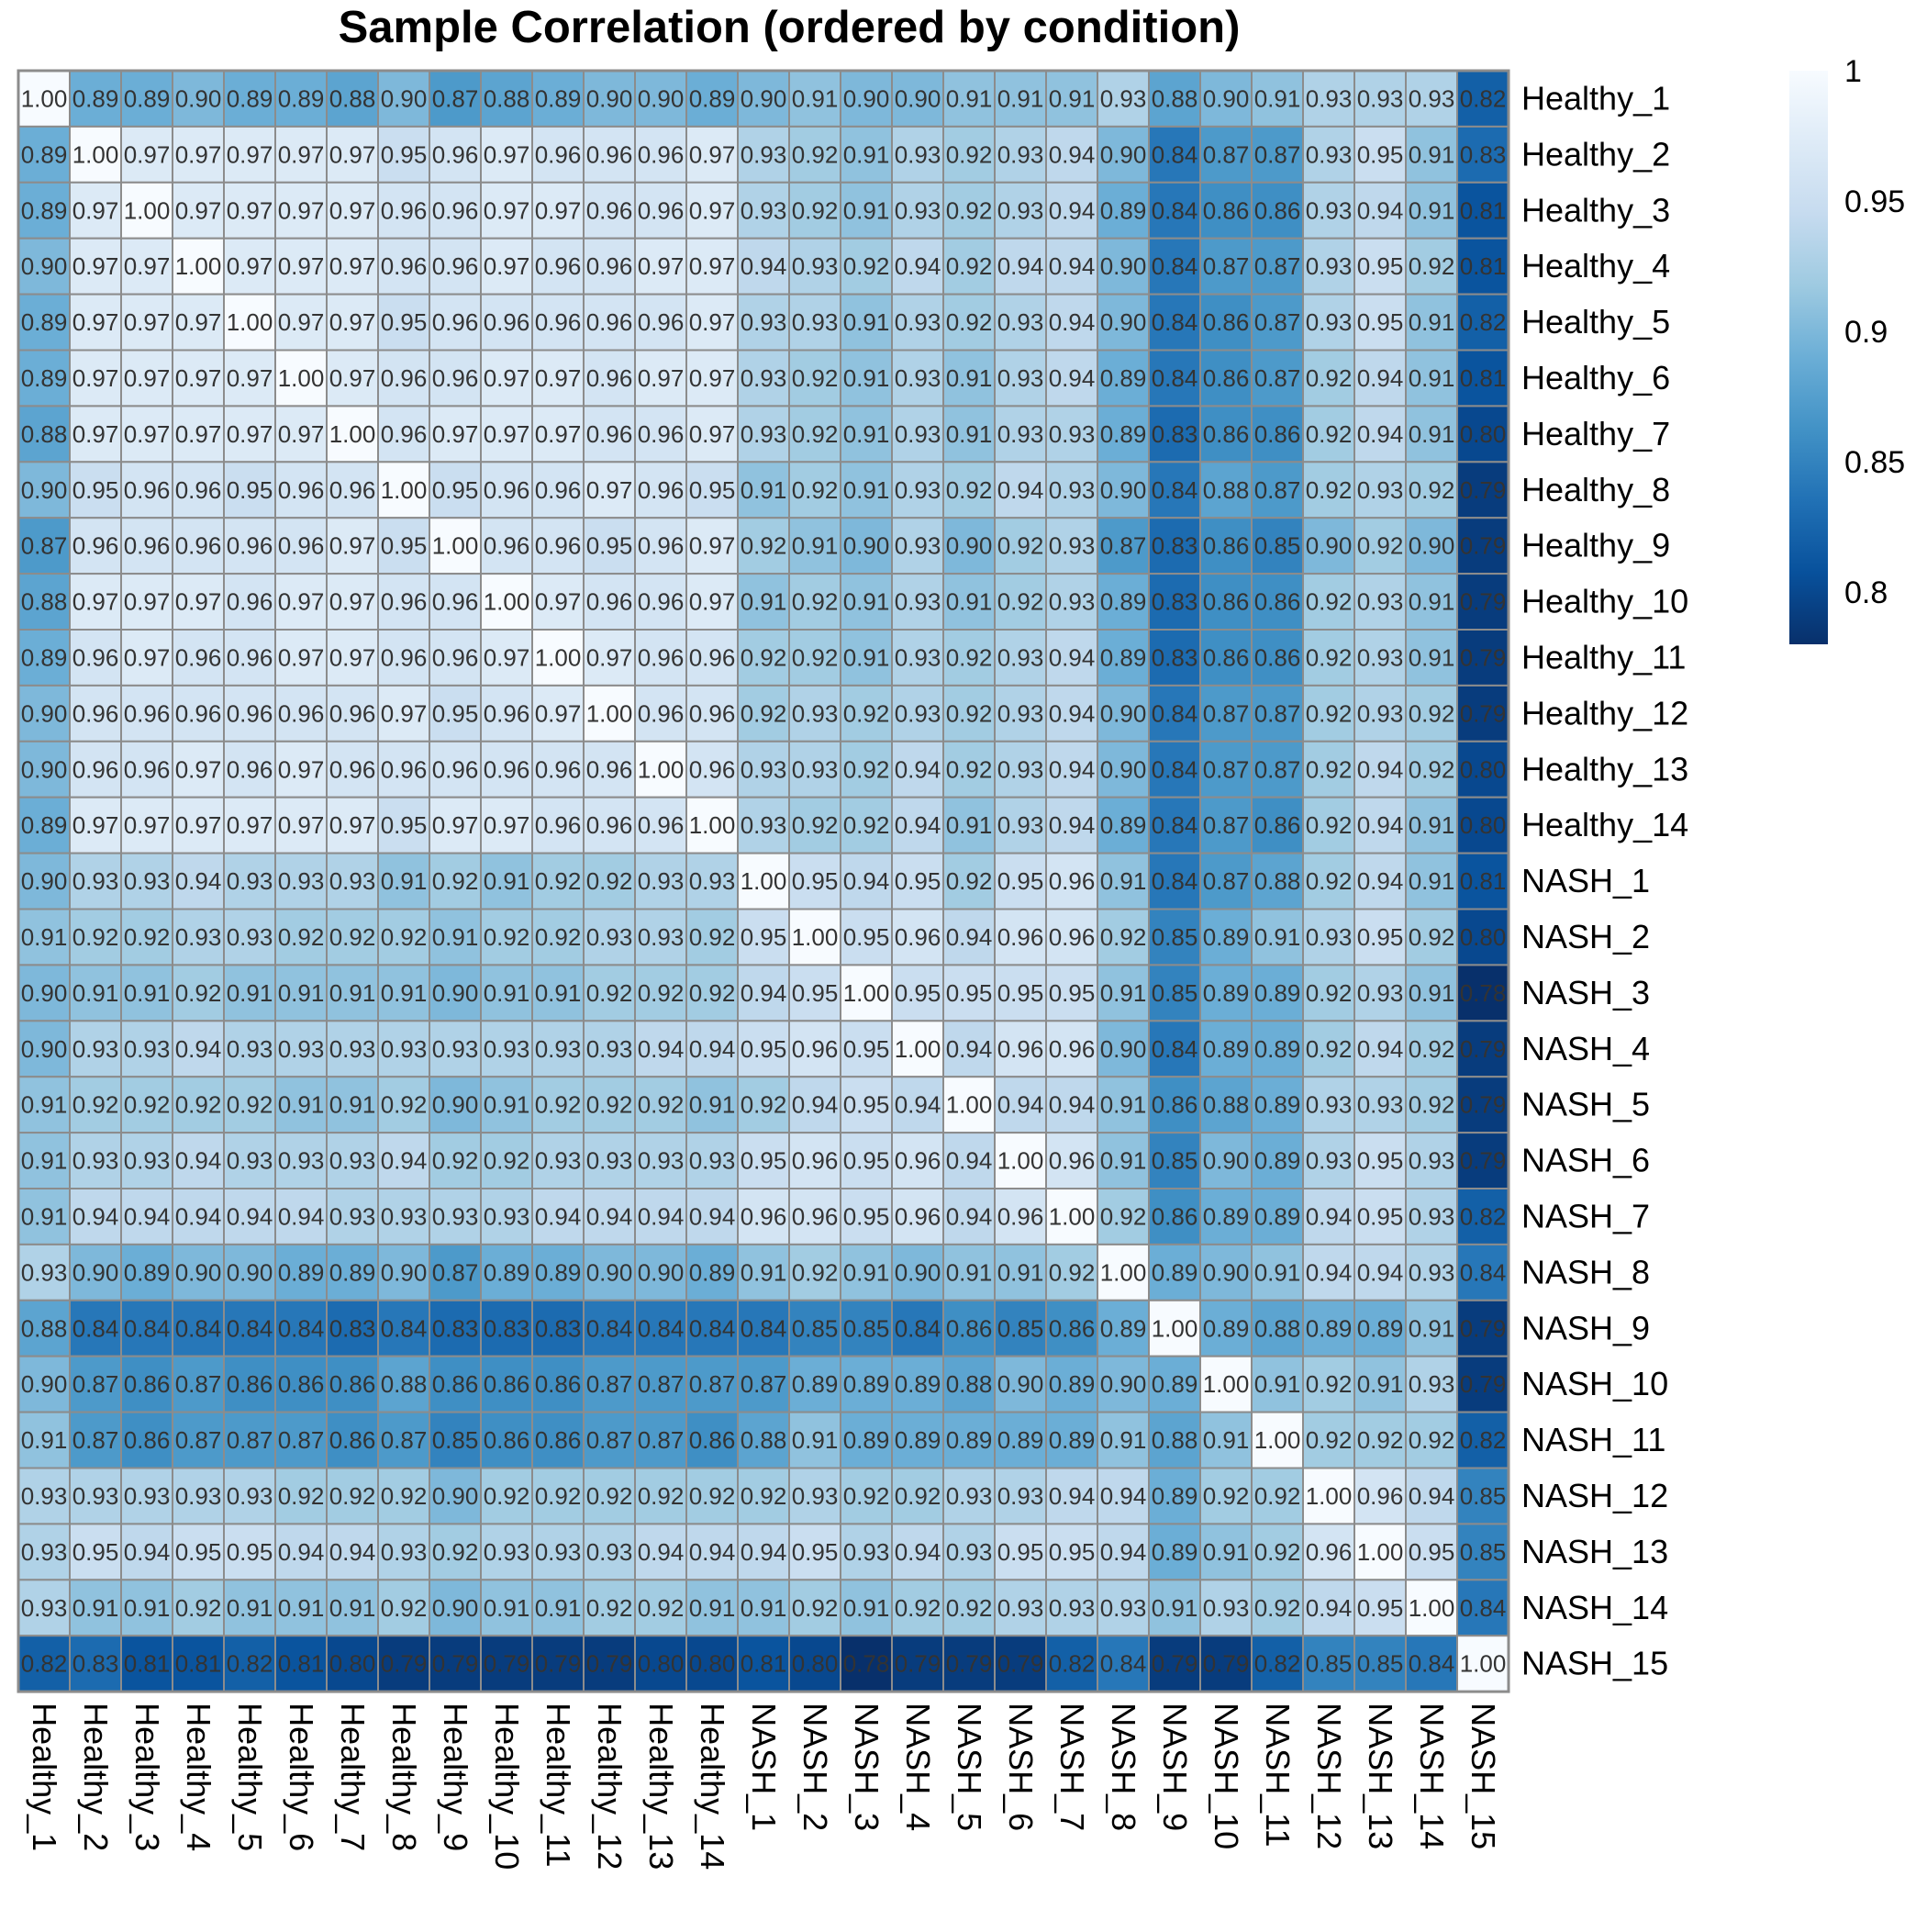  I want to click on row-label: NASH_8, so click(1585, 1271).